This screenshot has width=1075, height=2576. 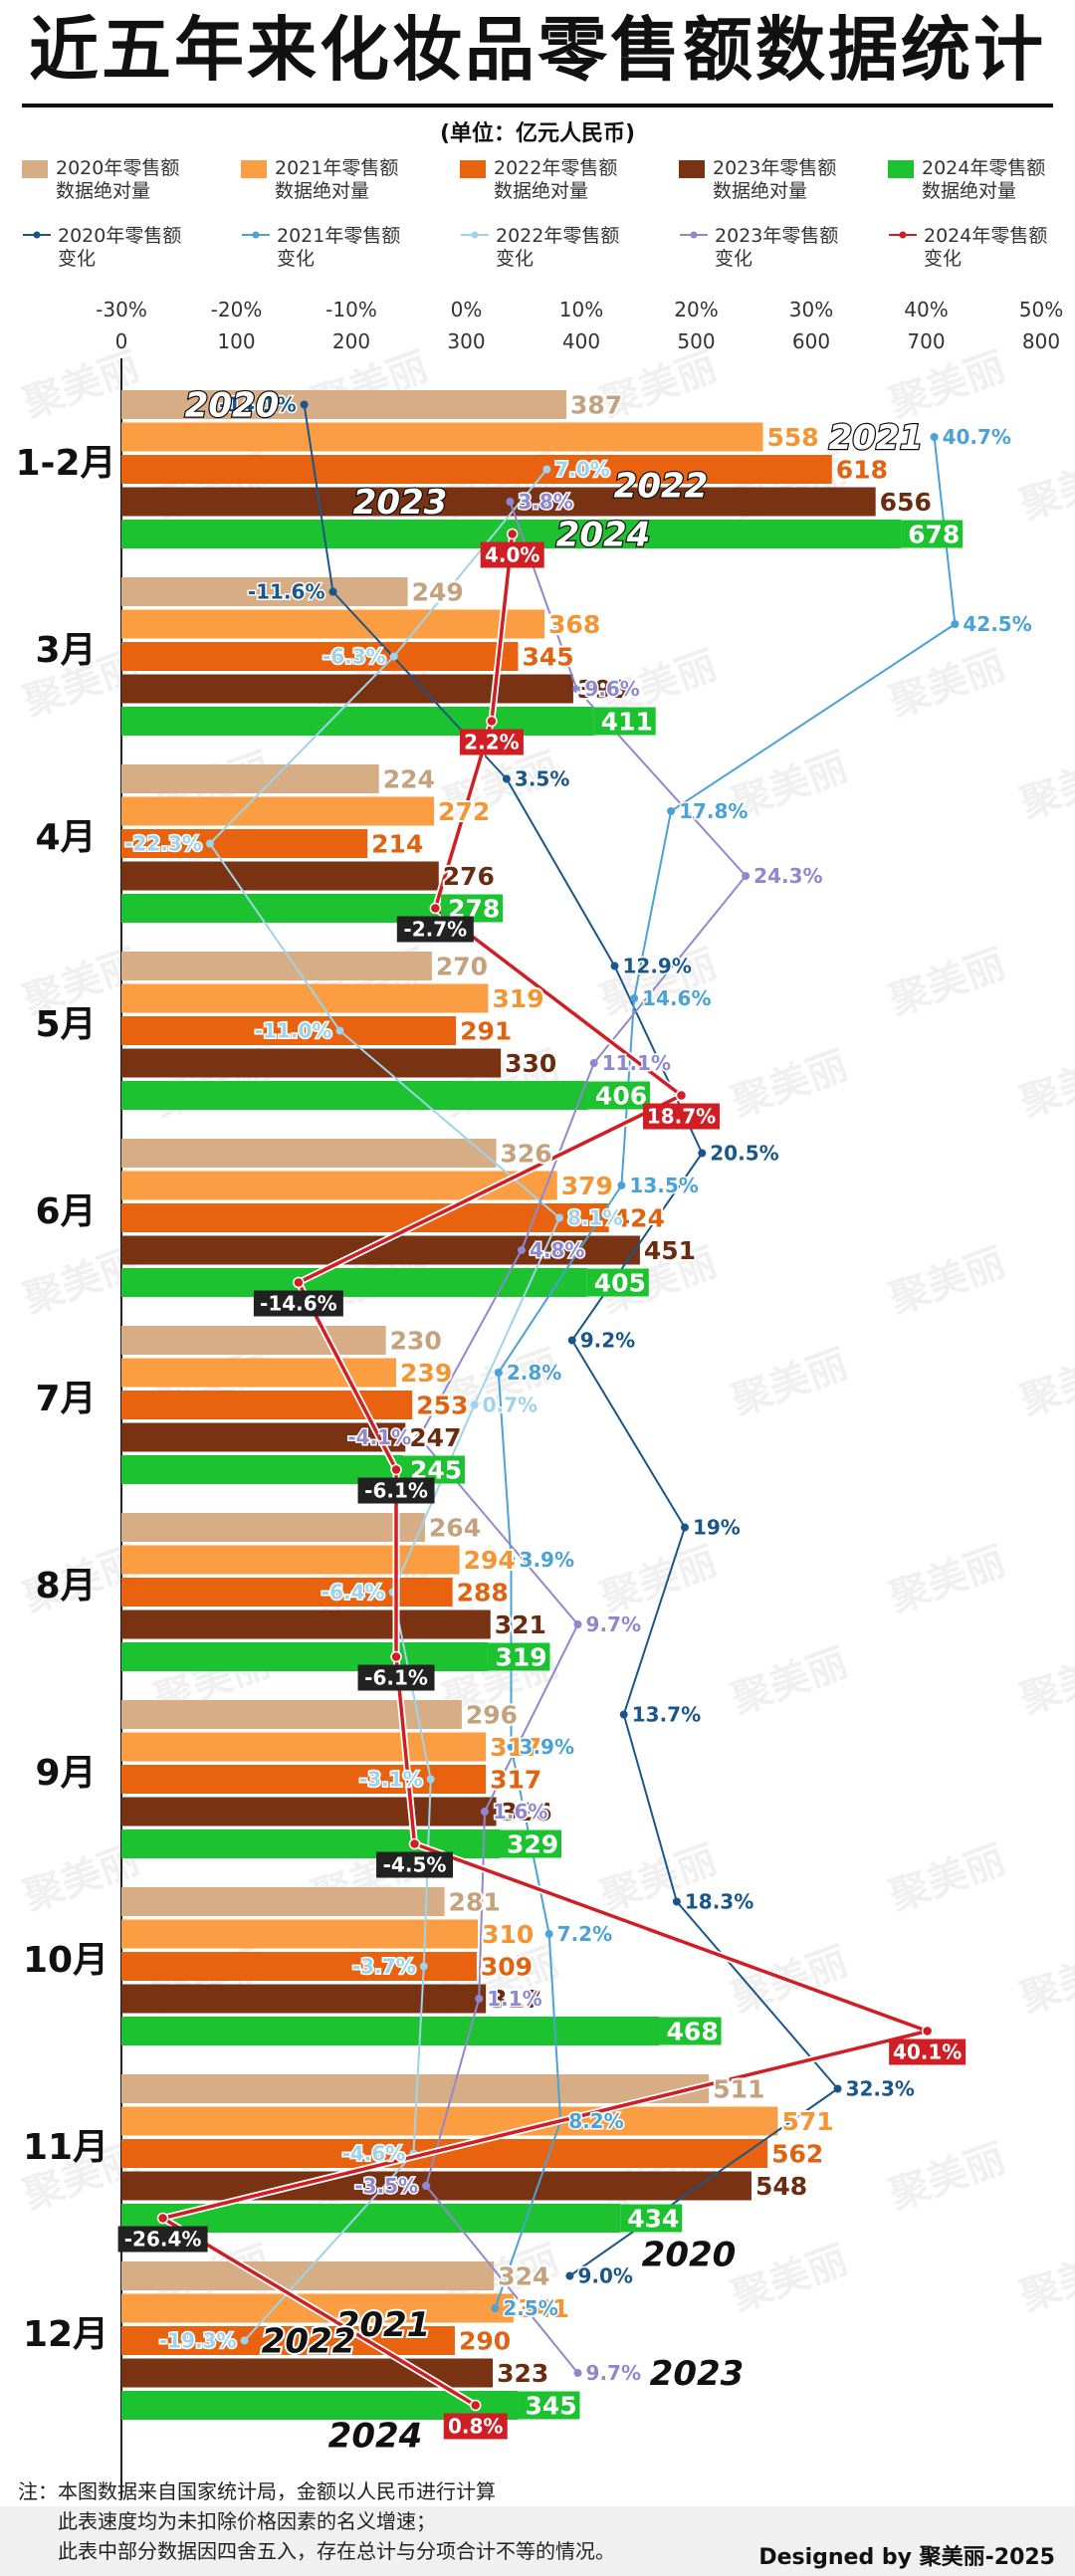 I want to click on category-label-0: 1-2月, so click(x=65, y=463).